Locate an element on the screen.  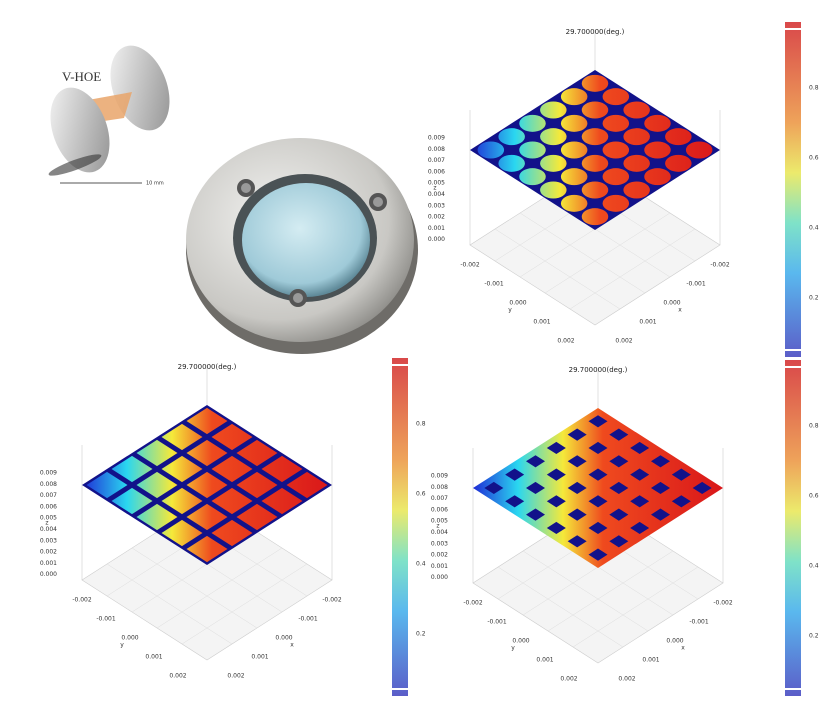
diagram-label: V-HOE is located at coordinates (81, 76).